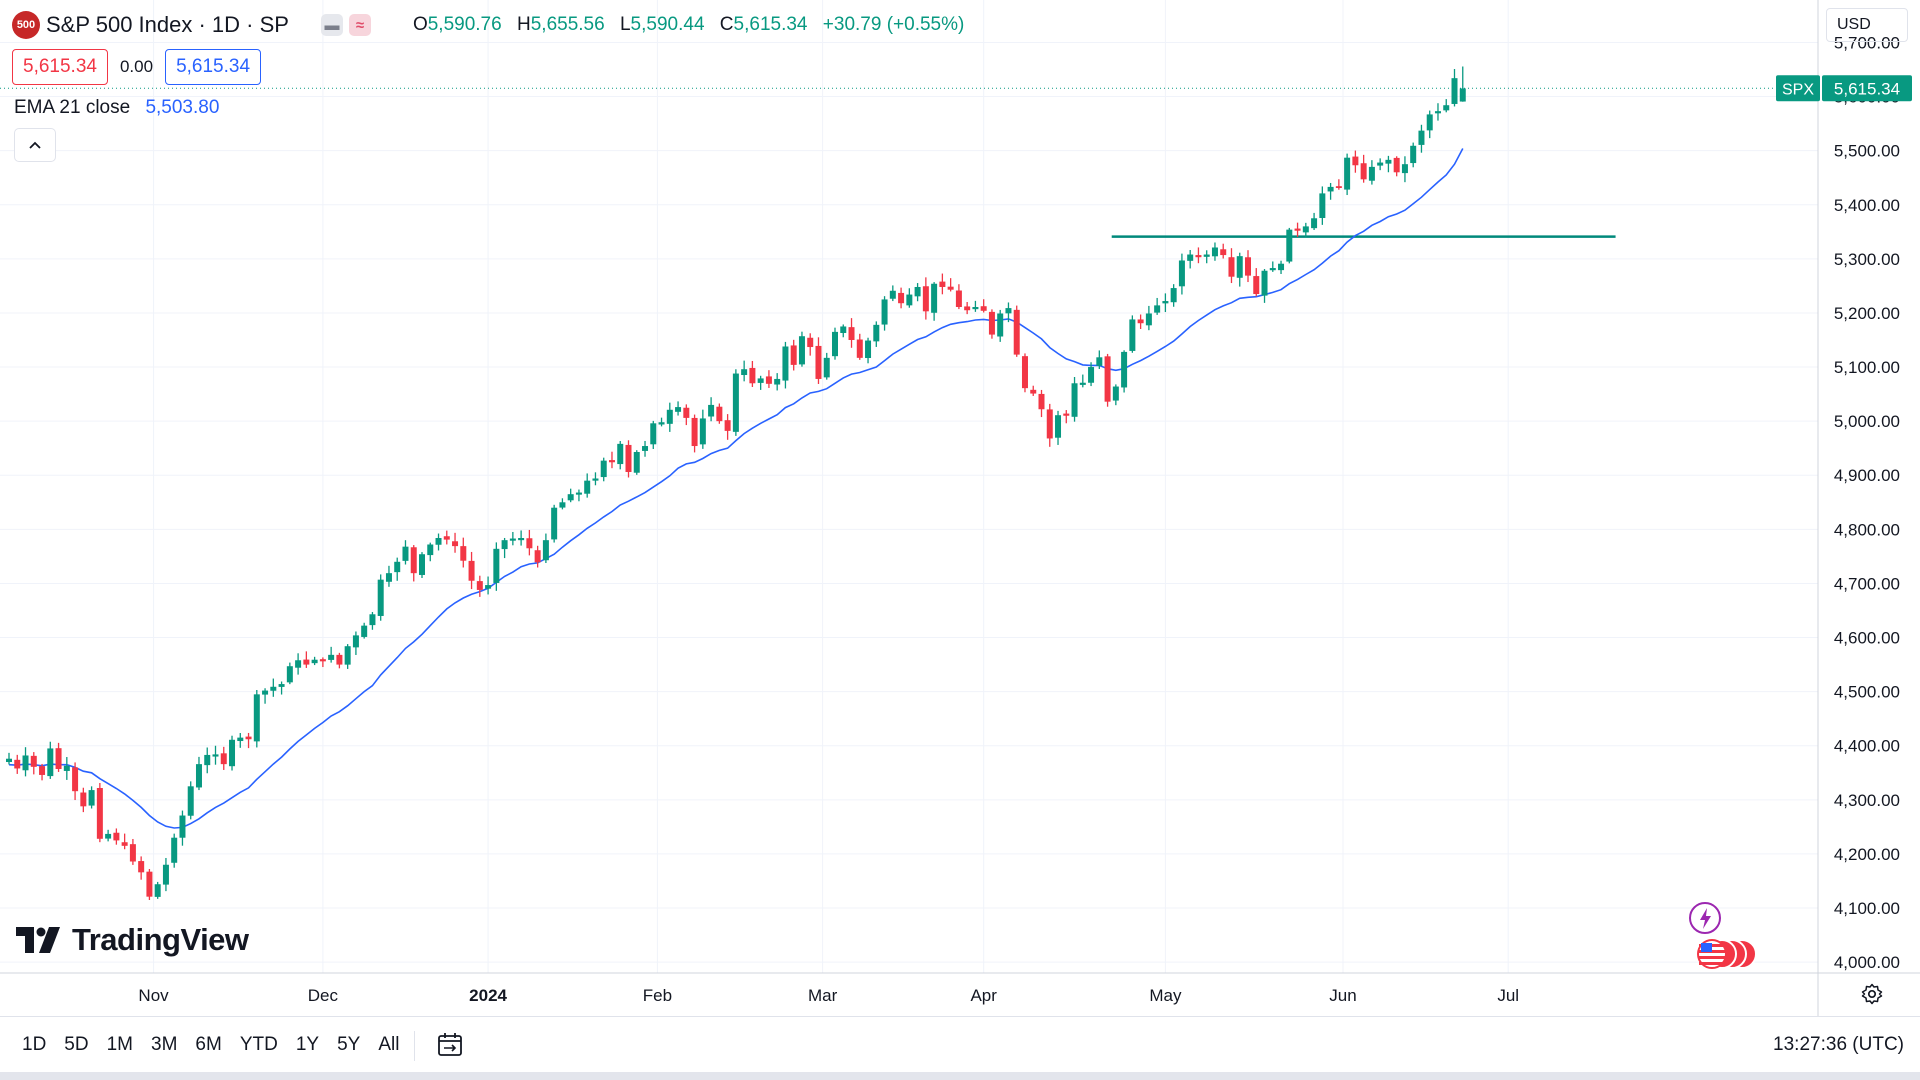 The width and height of the screenshot is (1920, 1080). I want to click on sell-price-button: 5,615.34, so click(60, 67).